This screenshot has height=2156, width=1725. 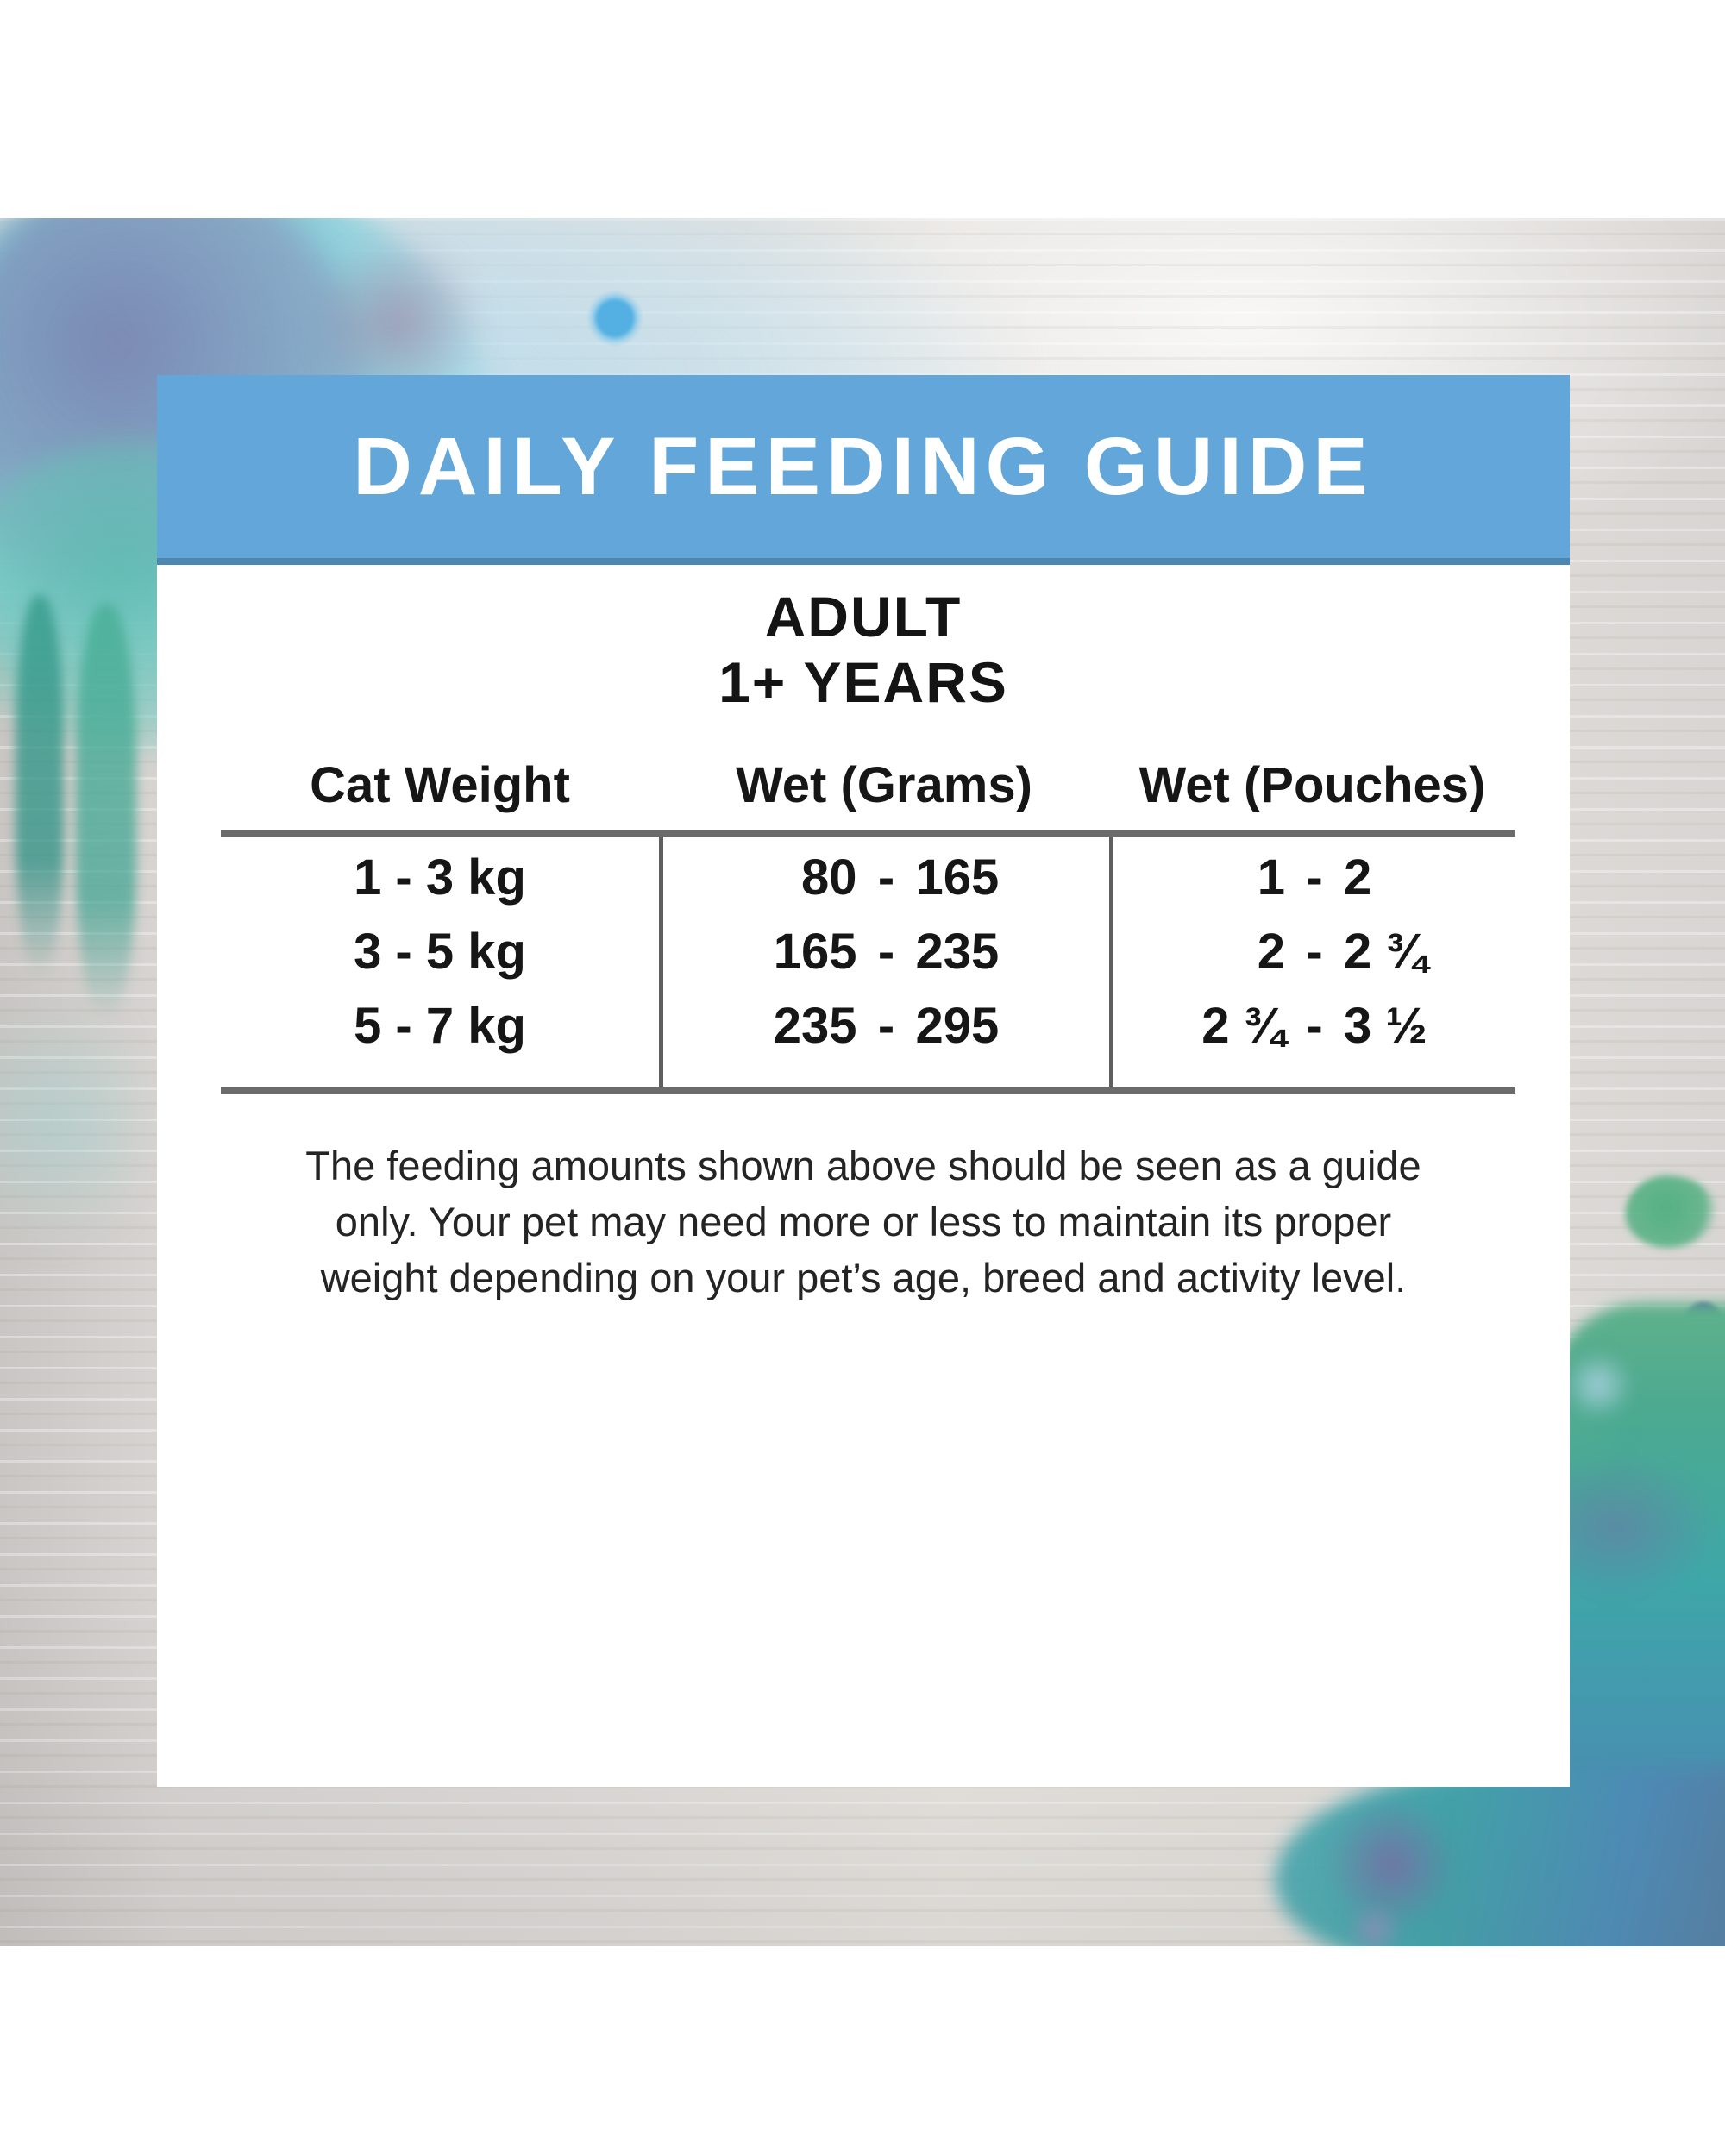 I want to click on pouches-range: 1 - 2, so click(x=1314, y=877).